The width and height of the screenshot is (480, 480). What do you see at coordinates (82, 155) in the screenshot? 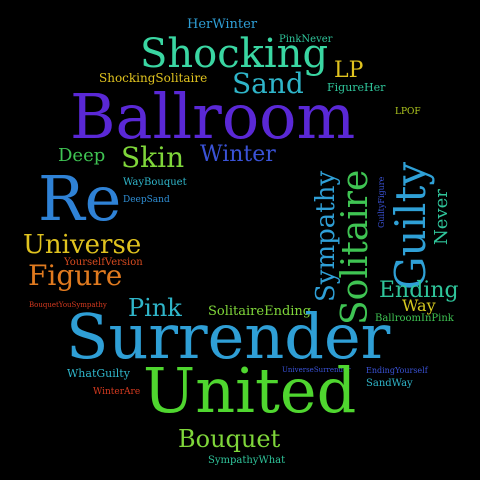
I see `word-deep: Deep` at bounding box center [82, 155].